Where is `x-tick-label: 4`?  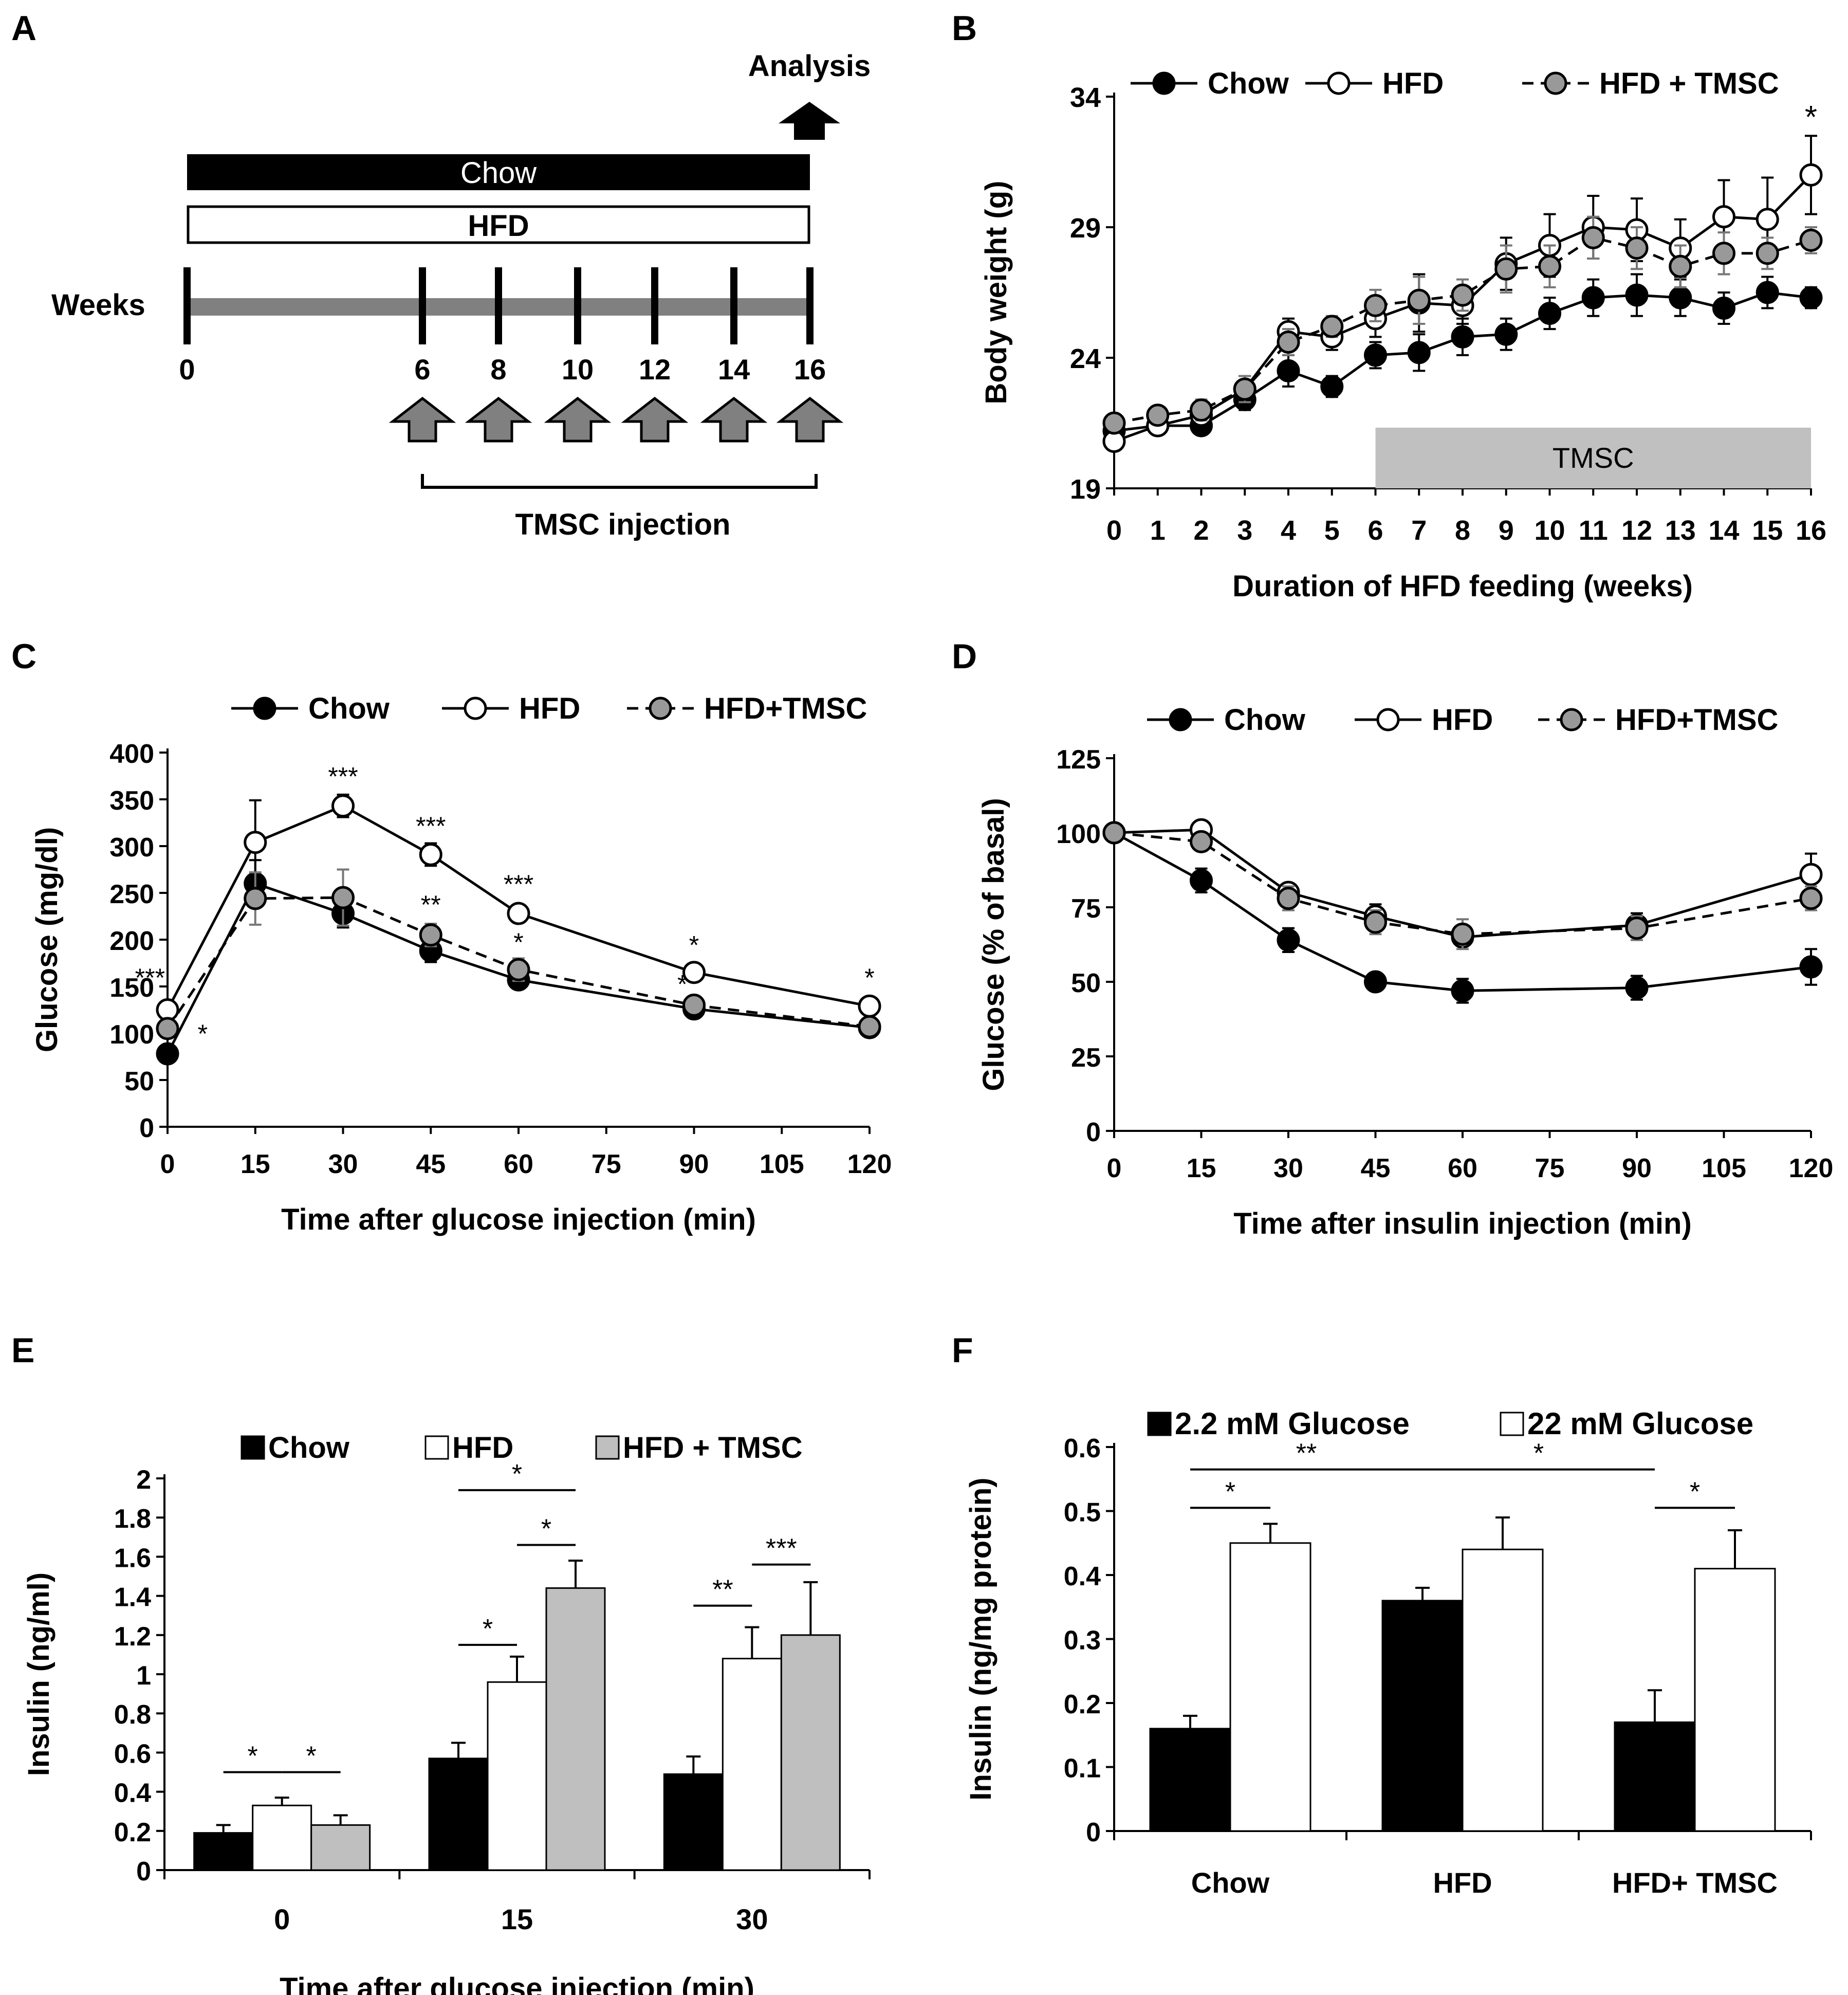 x-tick-label: 4 is located at coordinates (1288, 530).